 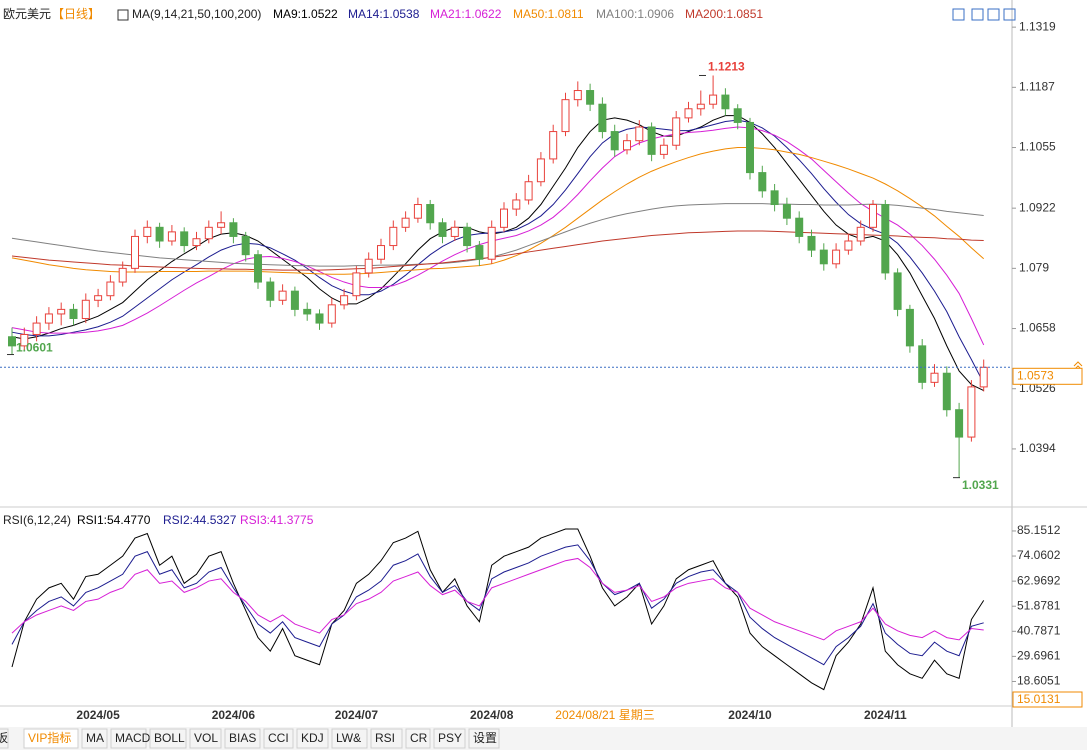 What do you see at coordinates (604, 715) in the screenshot?
I see `x-cursor-label: 2024/08/21 星期三` at bounding box center [604, 715].